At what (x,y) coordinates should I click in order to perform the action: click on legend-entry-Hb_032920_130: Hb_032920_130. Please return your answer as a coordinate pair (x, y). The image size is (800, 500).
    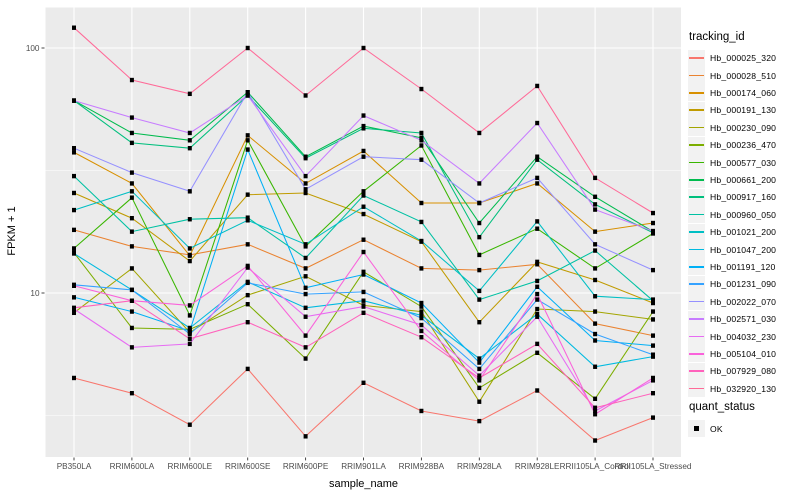
    Looking at the image, I should click on (732, 389).